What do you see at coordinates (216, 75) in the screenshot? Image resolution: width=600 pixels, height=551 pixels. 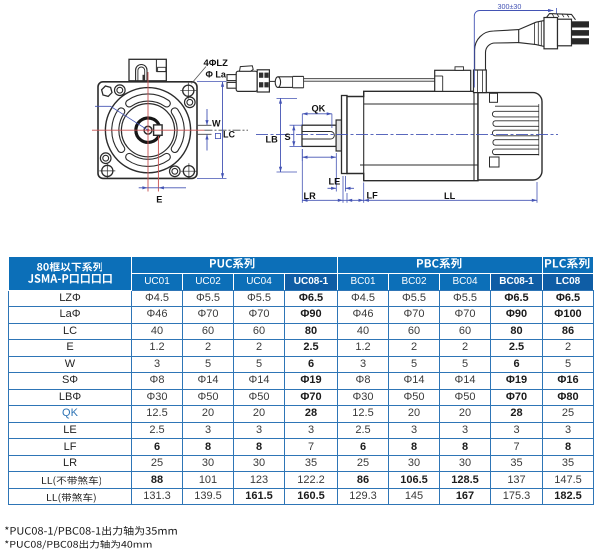 I see `svg-text: Φ La` at bounding box center [216, 75].